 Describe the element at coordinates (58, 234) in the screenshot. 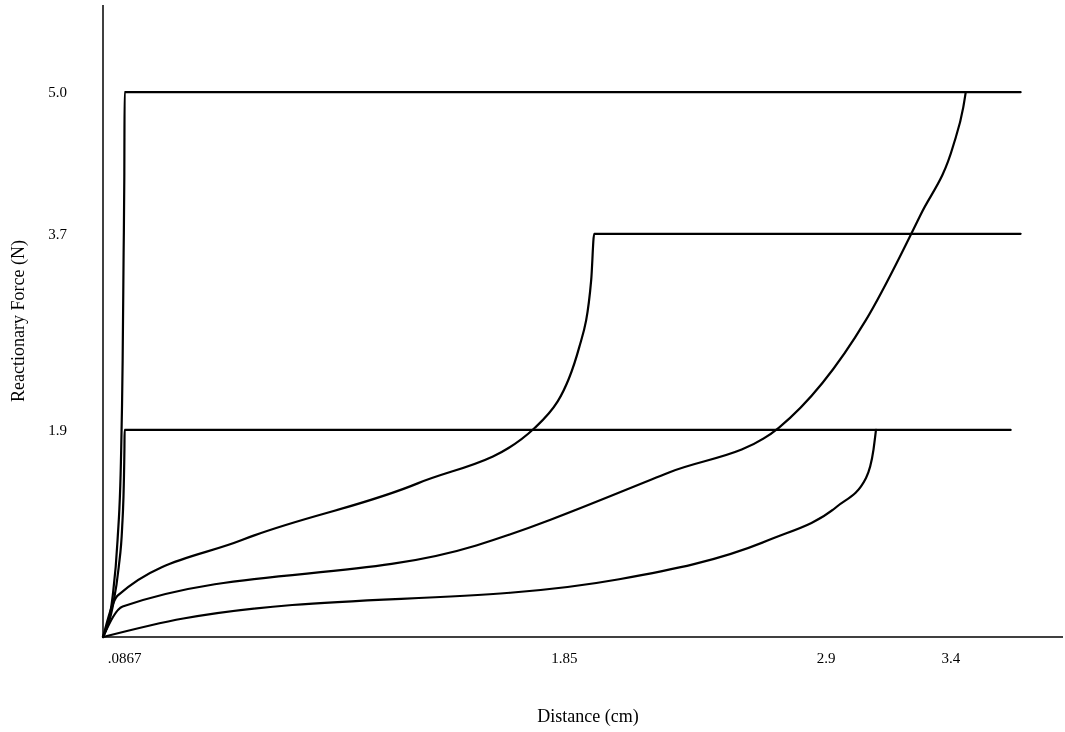

I see `y-tick-label: 3.7` at that location.